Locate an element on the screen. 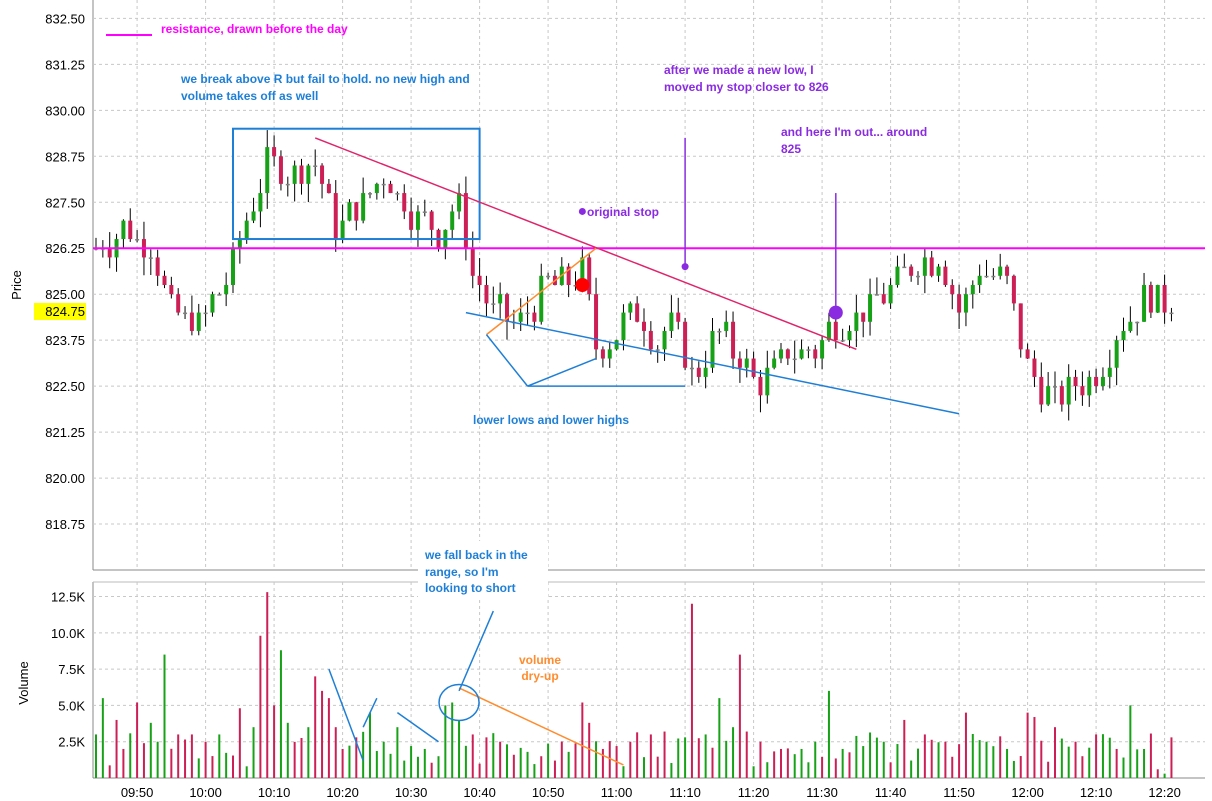 The height and width of the screenshot is (801, 1212). annotation-newlow-line1: after we made a new low, I is located at coordinates (739, 70).